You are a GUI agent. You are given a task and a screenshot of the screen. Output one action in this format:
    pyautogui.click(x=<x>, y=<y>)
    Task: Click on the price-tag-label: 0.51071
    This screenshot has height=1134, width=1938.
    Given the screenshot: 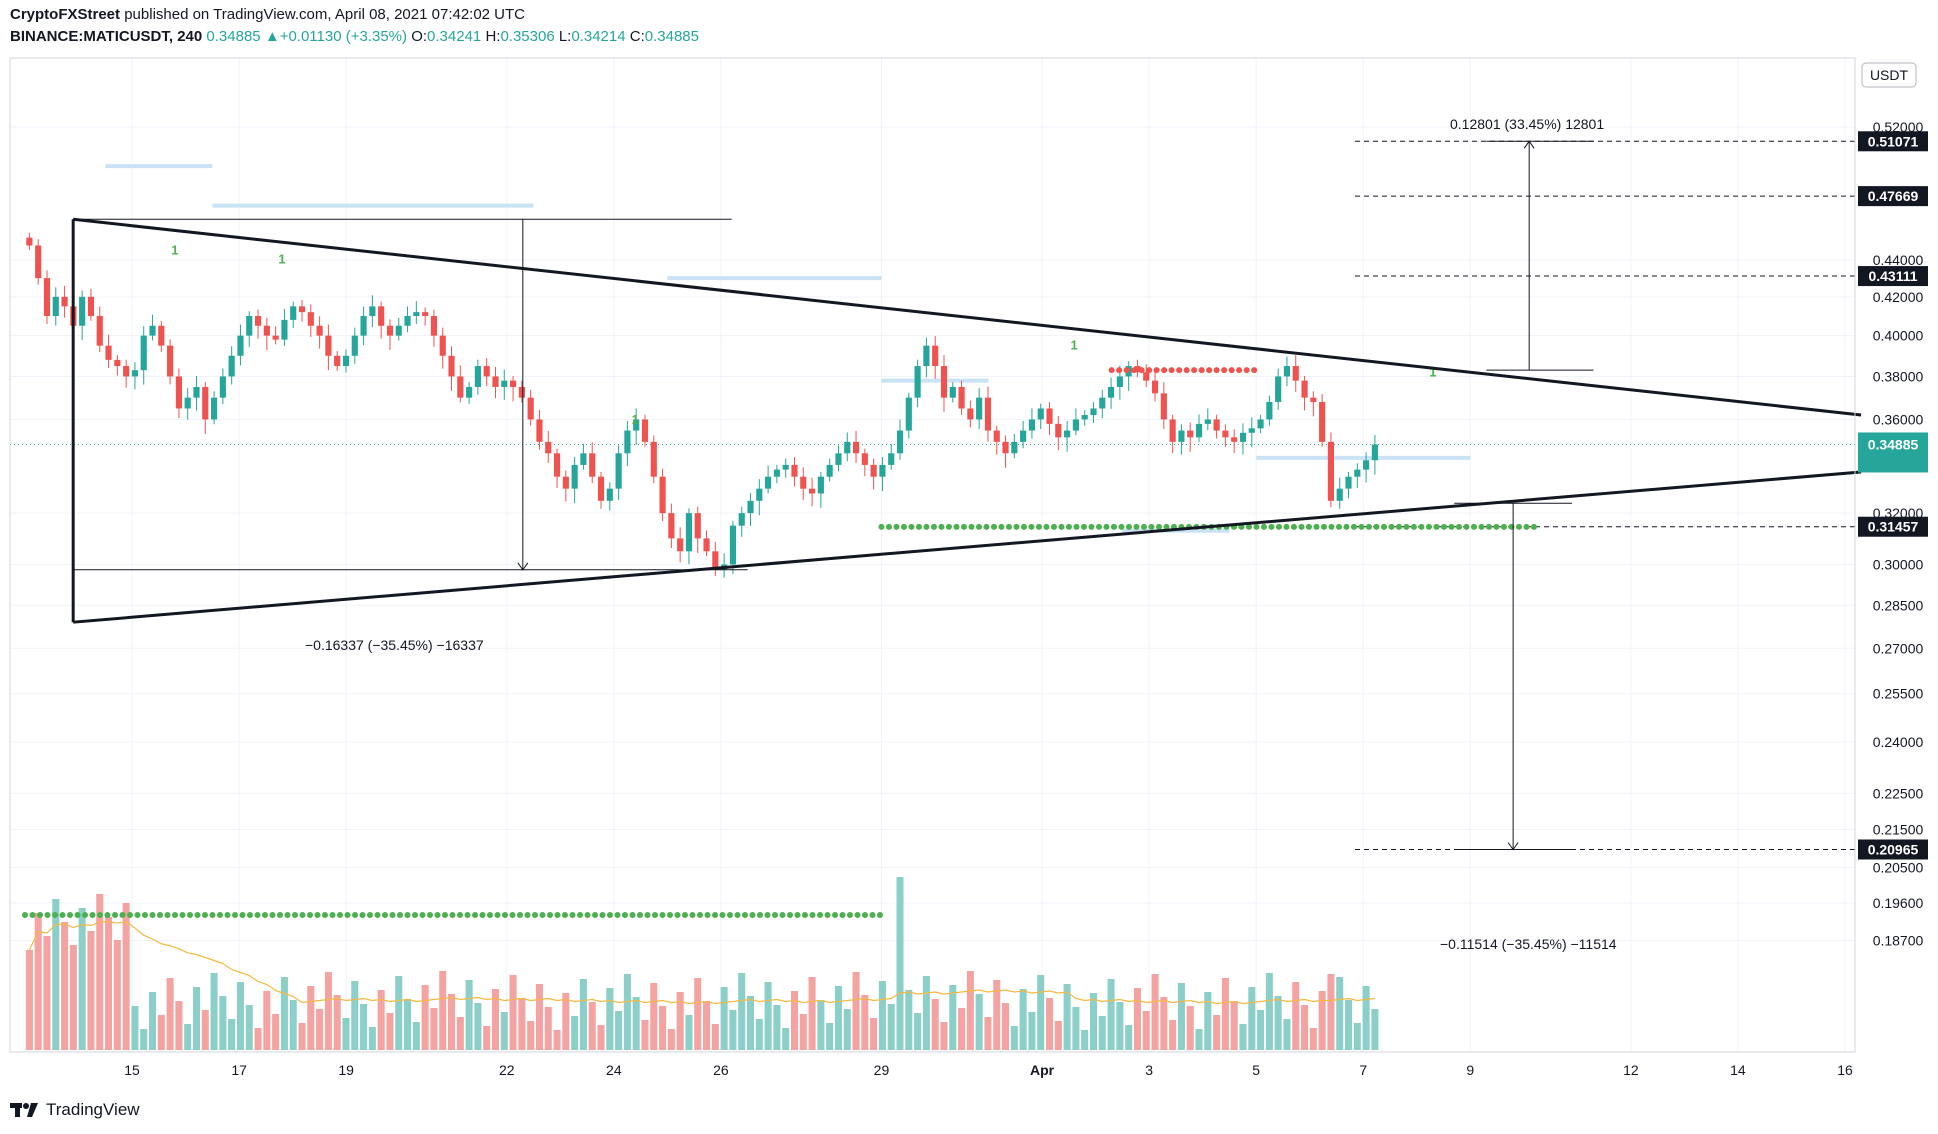 What is the action you would take?
    pyautogui.click(x=1893, y=141)
    